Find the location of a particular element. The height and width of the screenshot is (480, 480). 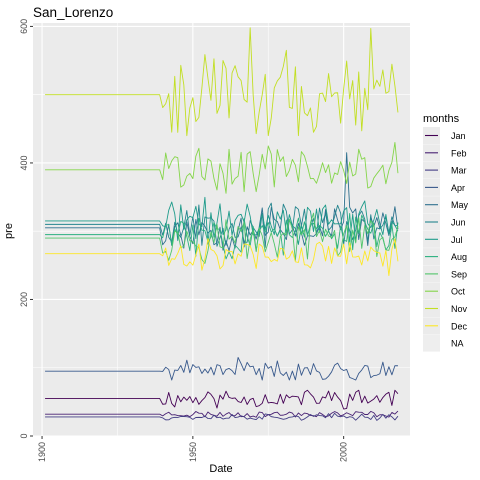

y-tick-label: 0 is located at coordinates (24, 435).